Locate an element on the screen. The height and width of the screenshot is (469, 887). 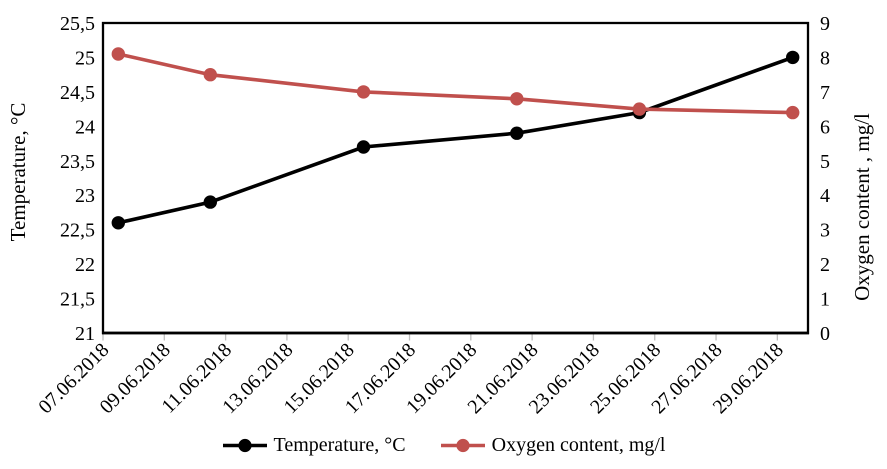
right-axis-tick-label: 8 is located at coordinates (825, 58).